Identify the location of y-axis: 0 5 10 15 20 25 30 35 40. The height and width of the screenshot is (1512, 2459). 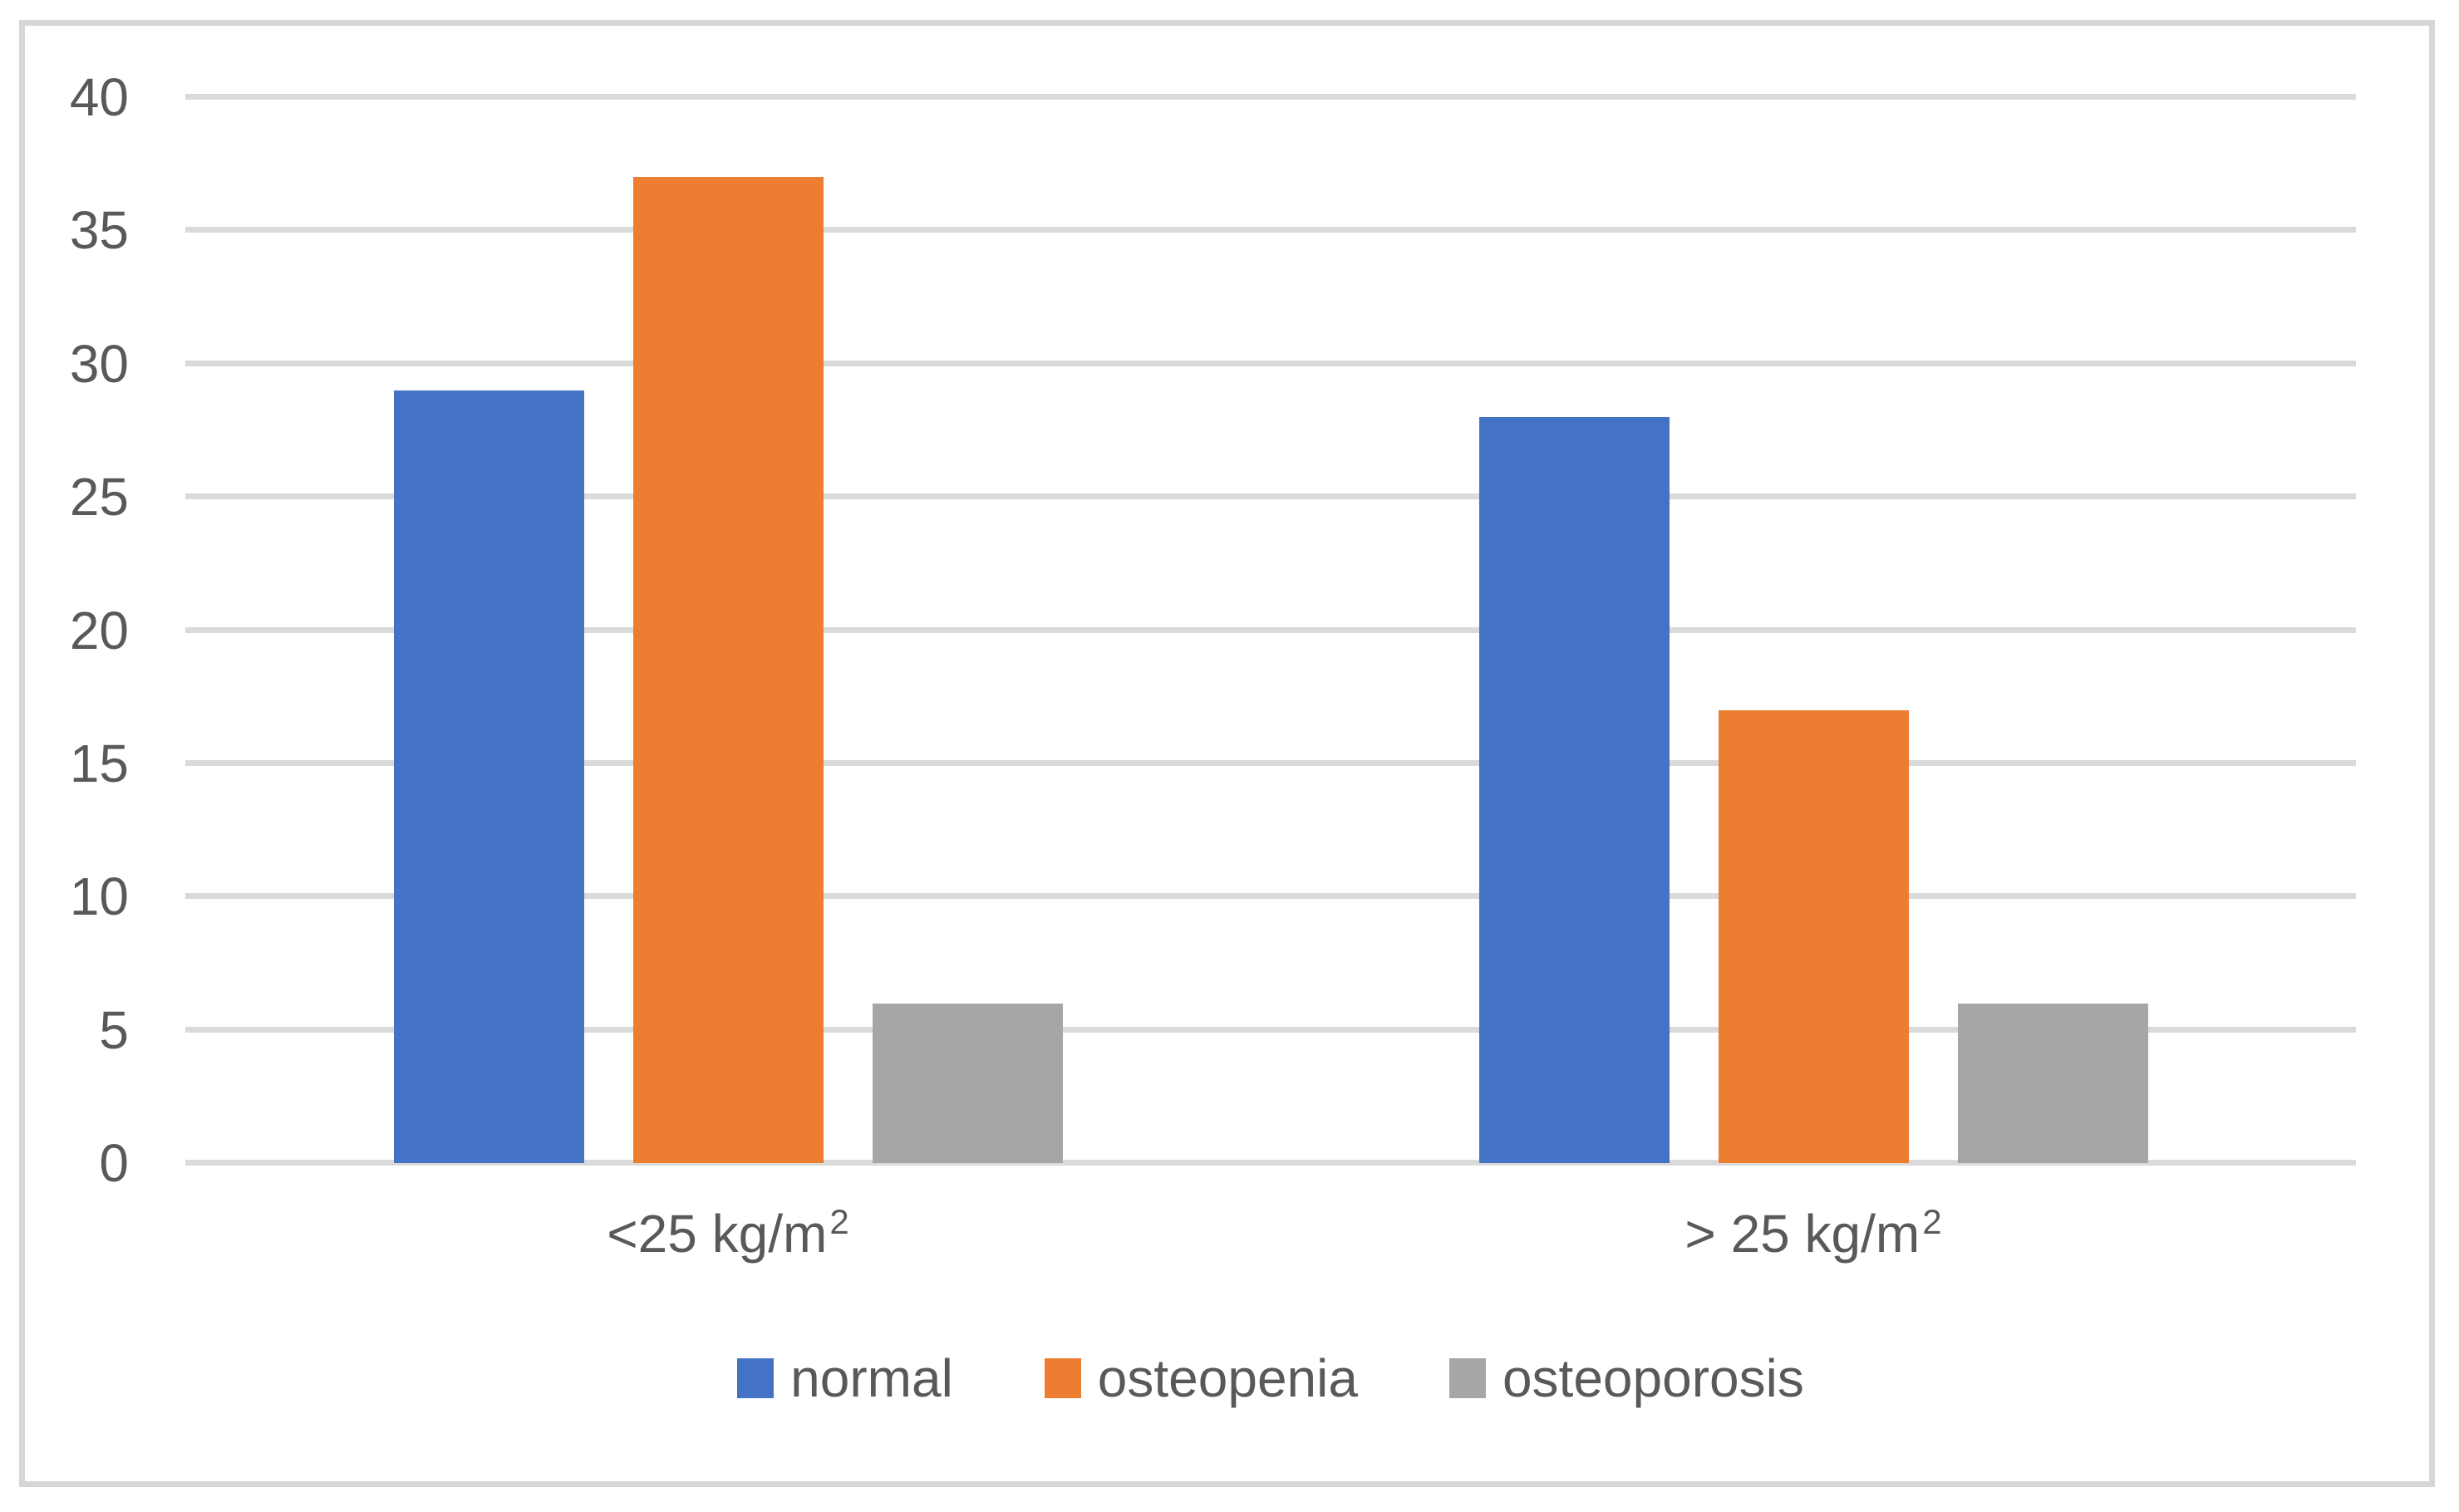
(65, 631).